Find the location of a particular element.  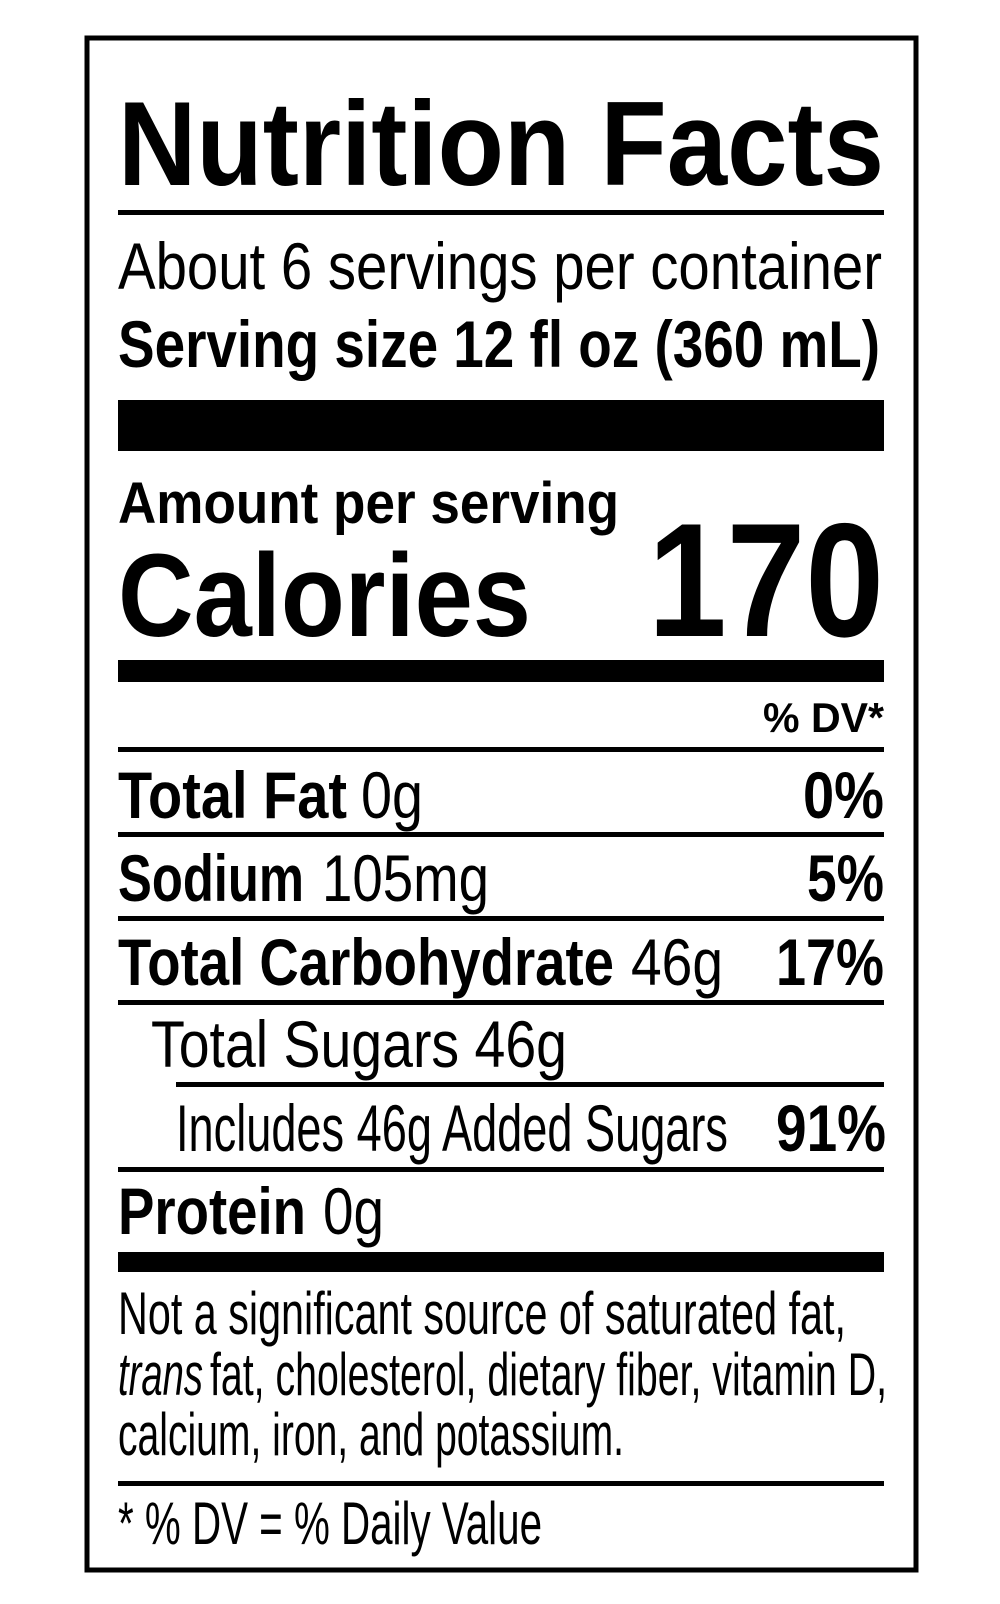

nutrient-dv: 5% is located at coordinates (845, 878).